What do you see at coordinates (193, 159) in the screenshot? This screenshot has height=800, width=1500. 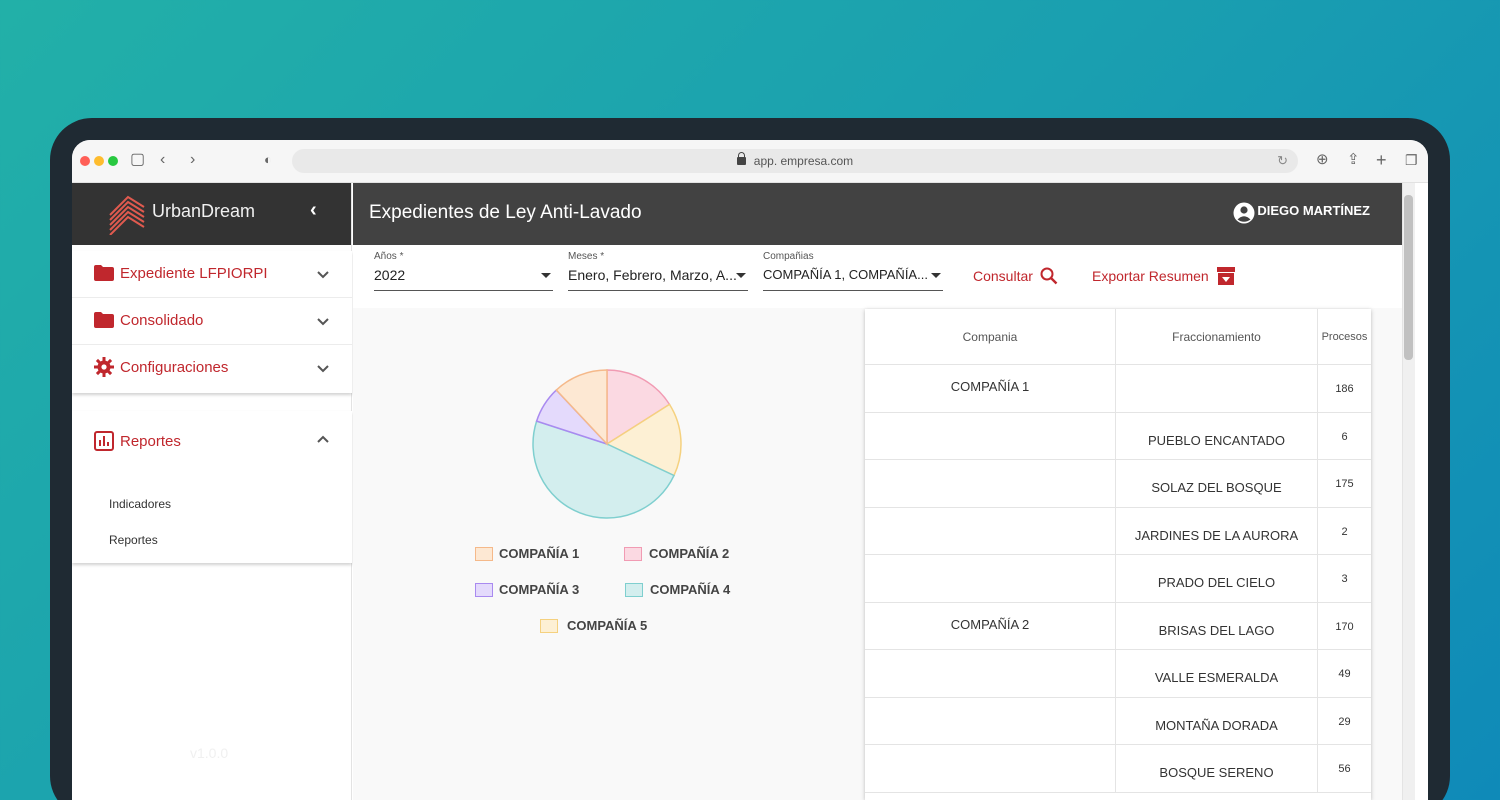 I see `forward-icon: ›` at bounding box center [193, 159].